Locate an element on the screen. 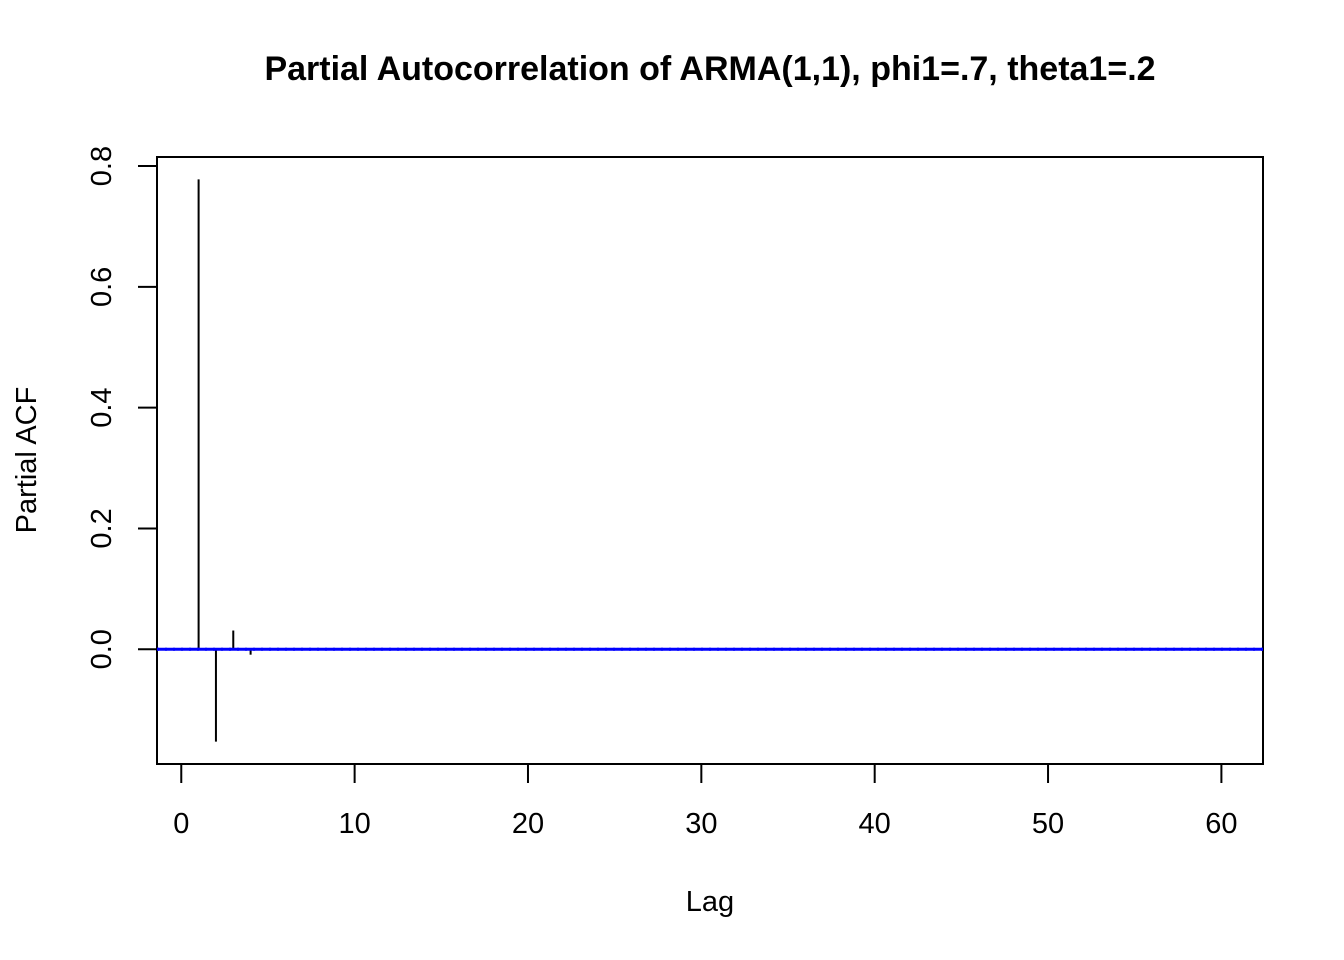 This screenshot has height=960, width=1344. y-tick-label: 0.6 is located at coordinates (102, 287).